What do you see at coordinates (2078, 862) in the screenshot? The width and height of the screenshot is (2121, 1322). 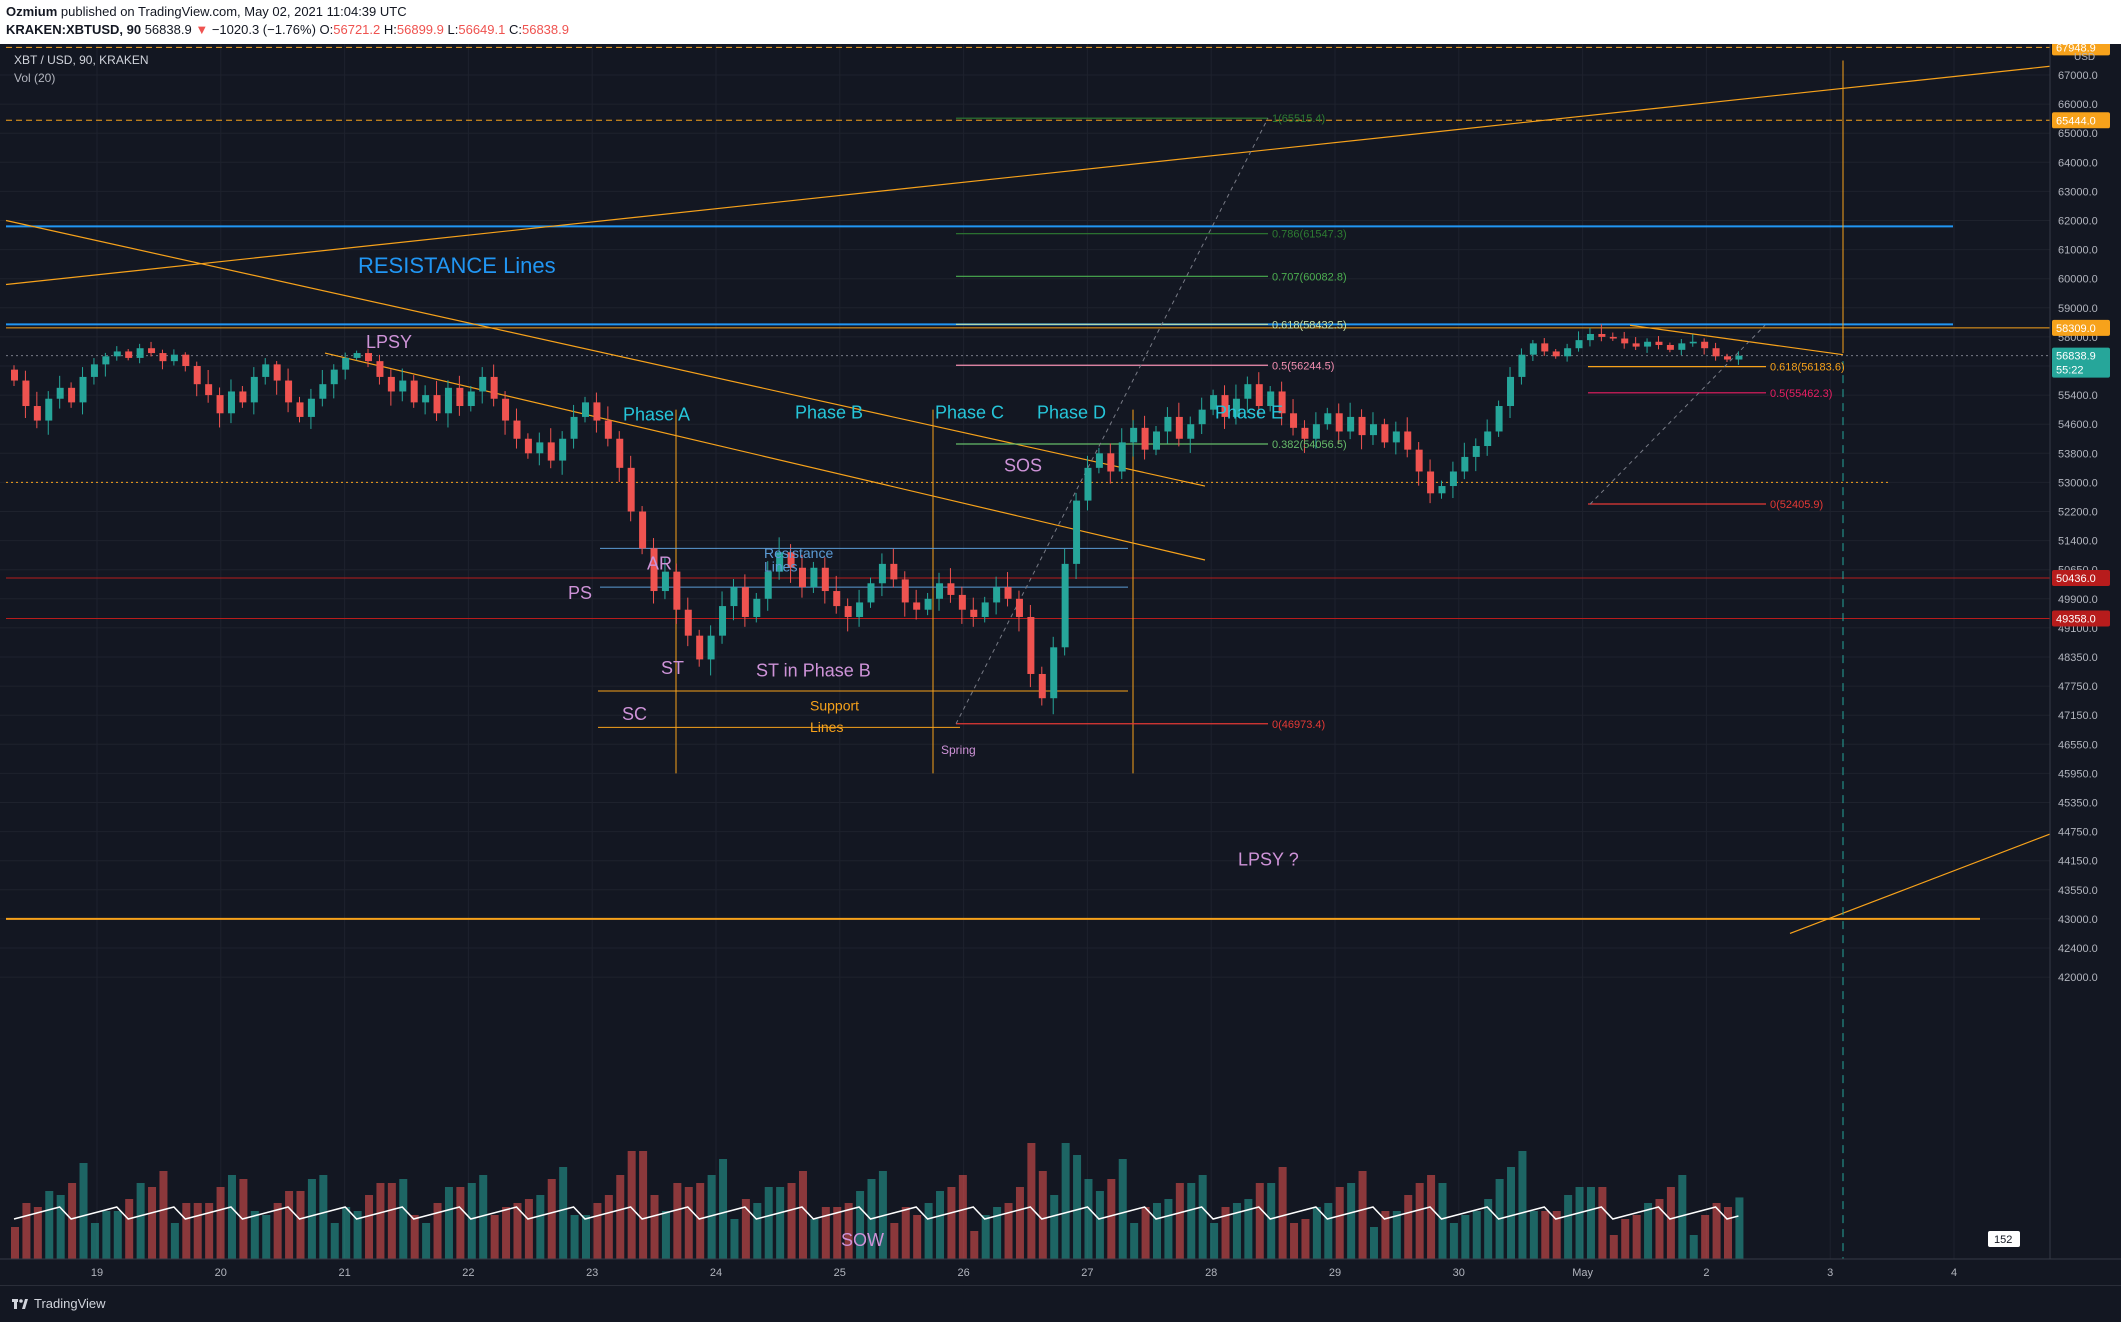 I see `price-tick-label: 44150.0` at bounding box center [2078, 862].